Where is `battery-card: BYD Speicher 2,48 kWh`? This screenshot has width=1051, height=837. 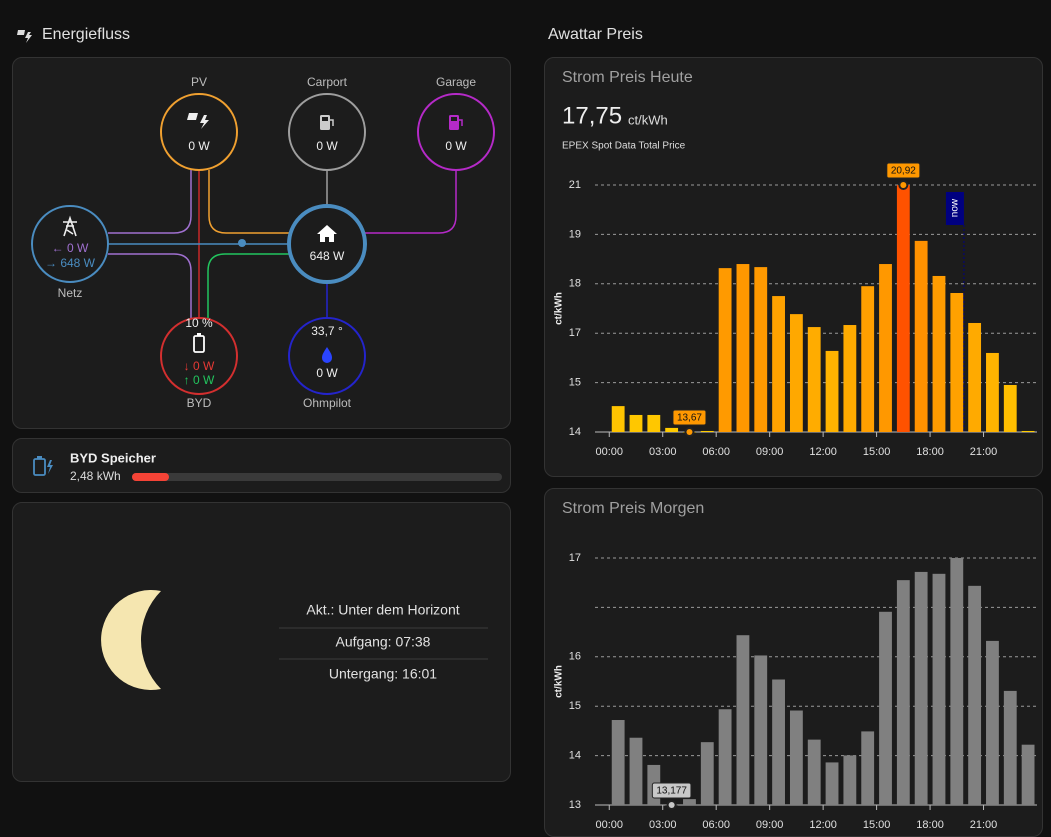
battery-card: BYD Speicher 2,48 kWh is located at coordinates (261, 465).